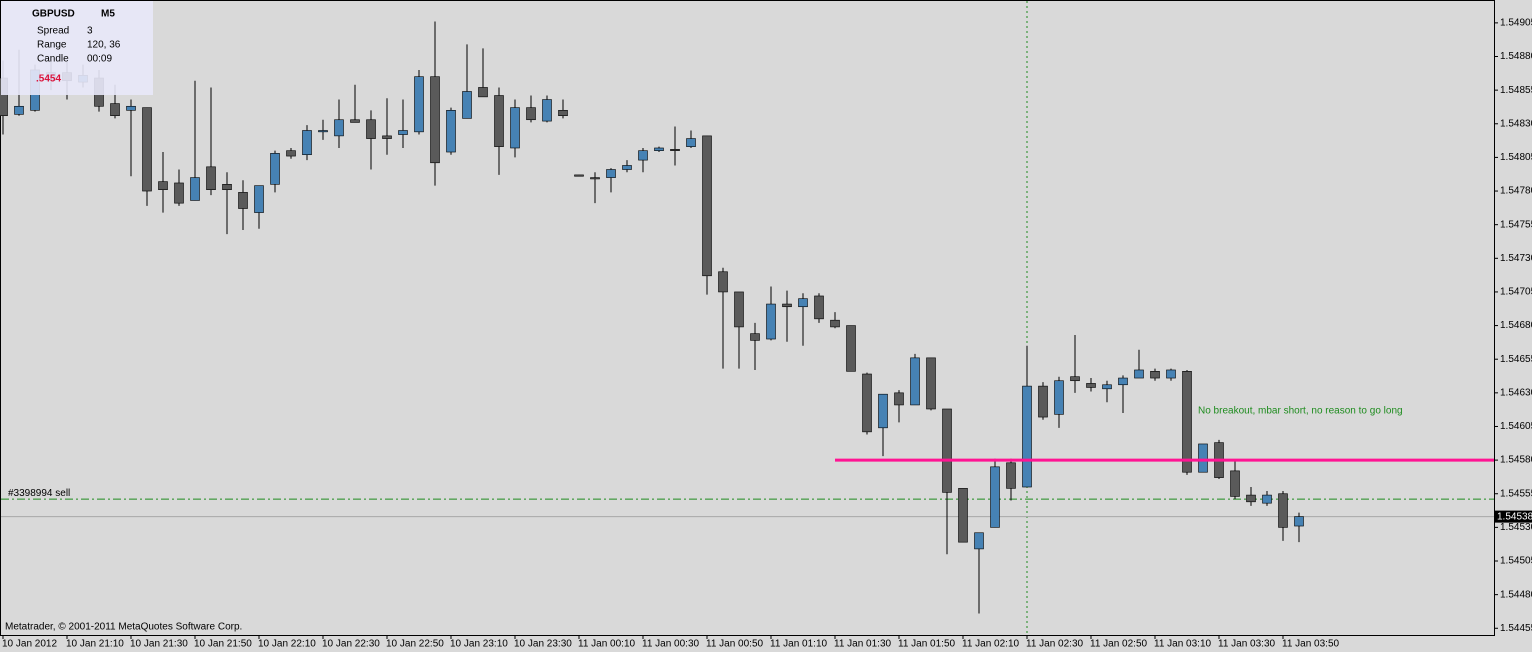 This screenshot has width=1532, height=652. I want to click on x-tick-label: 11 Jan 00:30, so click(671, 644).